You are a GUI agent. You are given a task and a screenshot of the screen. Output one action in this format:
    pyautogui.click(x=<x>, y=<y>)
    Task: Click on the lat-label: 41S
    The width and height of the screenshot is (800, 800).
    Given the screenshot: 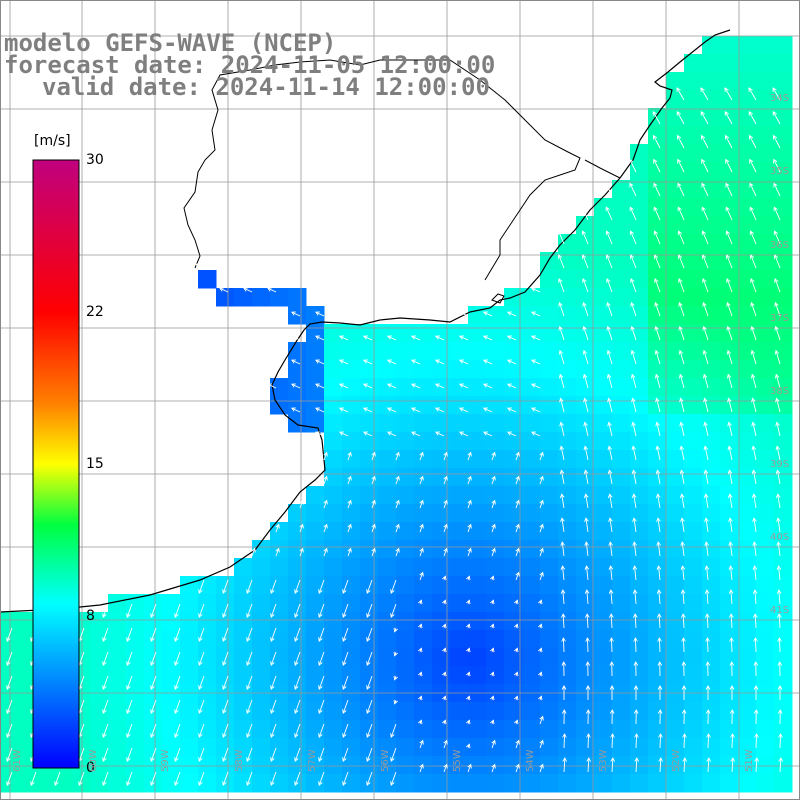 What is the action you would take?
    pyautogui.click(x=780, y=610)
    